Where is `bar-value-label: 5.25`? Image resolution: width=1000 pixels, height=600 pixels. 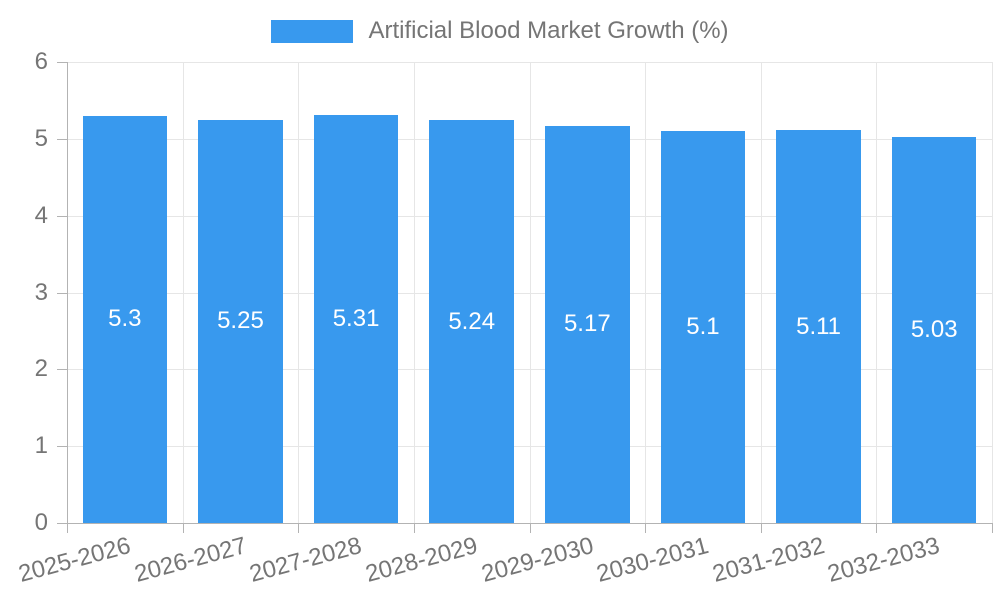 bar-value-label: 5.25 is located at coordinates (240, 321).